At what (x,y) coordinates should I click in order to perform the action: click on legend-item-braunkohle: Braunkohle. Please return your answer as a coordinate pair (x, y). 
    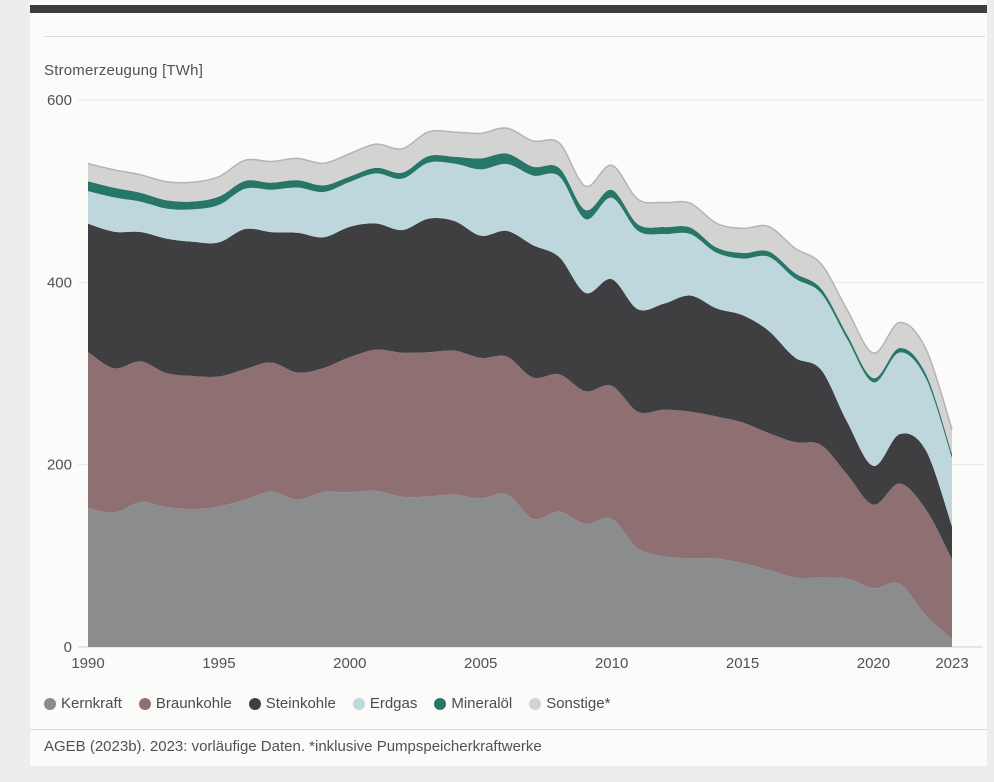
    Looking at the image, I should click on (185, 703).